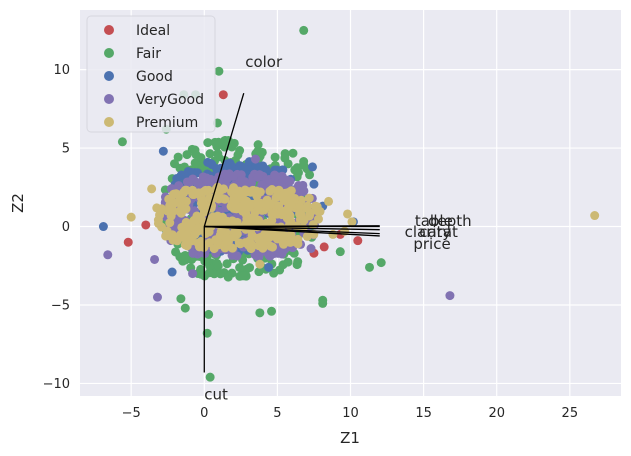  Describe the element at coordinates (56, 384) in the screenshot. I see `y-tick-label: −10` at that location.